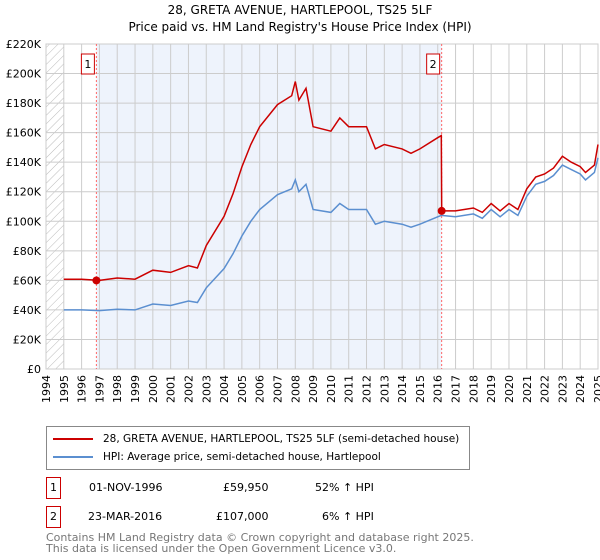 This screenshot has height=560, width=600. I want to click on x-tick-label: 2004, so click(224, 389).